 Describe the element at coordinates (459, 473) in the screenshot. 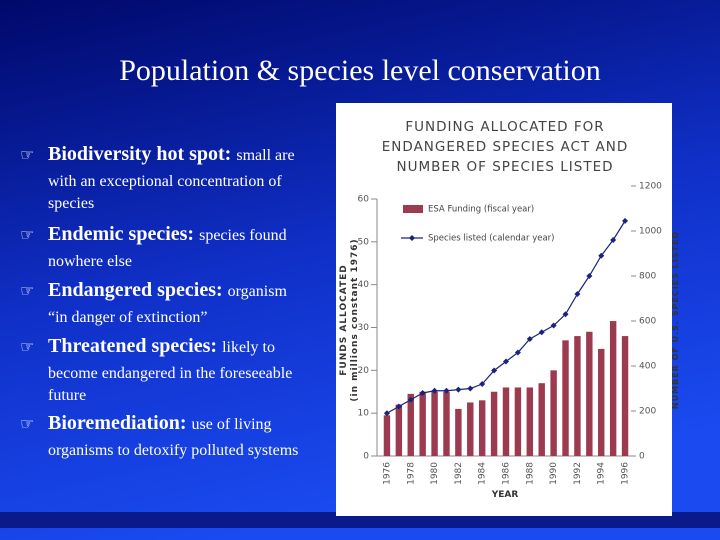

I see `x-tick-label: 1982` at that location.